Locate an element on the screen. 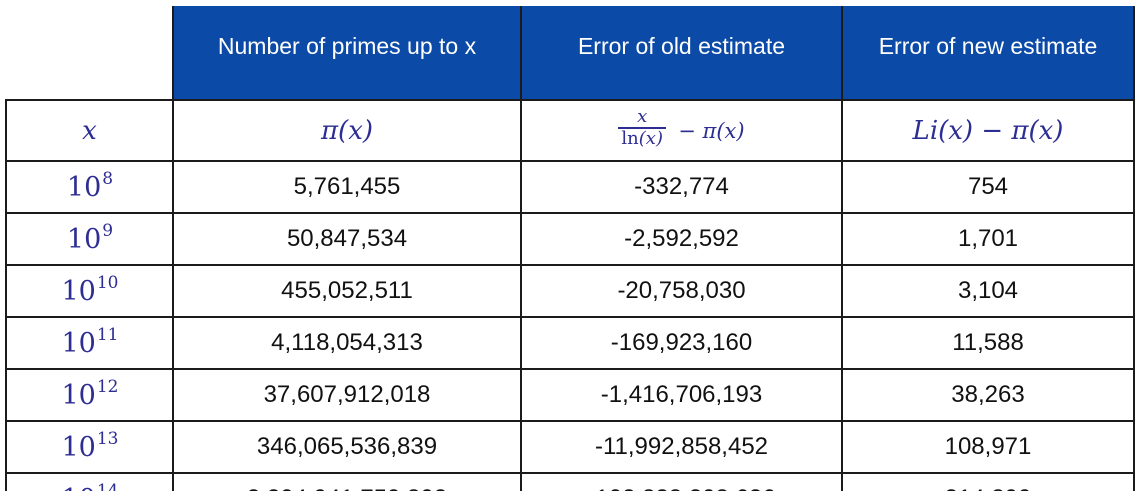 The height and width of the screenshot is (491, 1139). old-error-cell: -2,592,592 is located at coordinates (681, 239).